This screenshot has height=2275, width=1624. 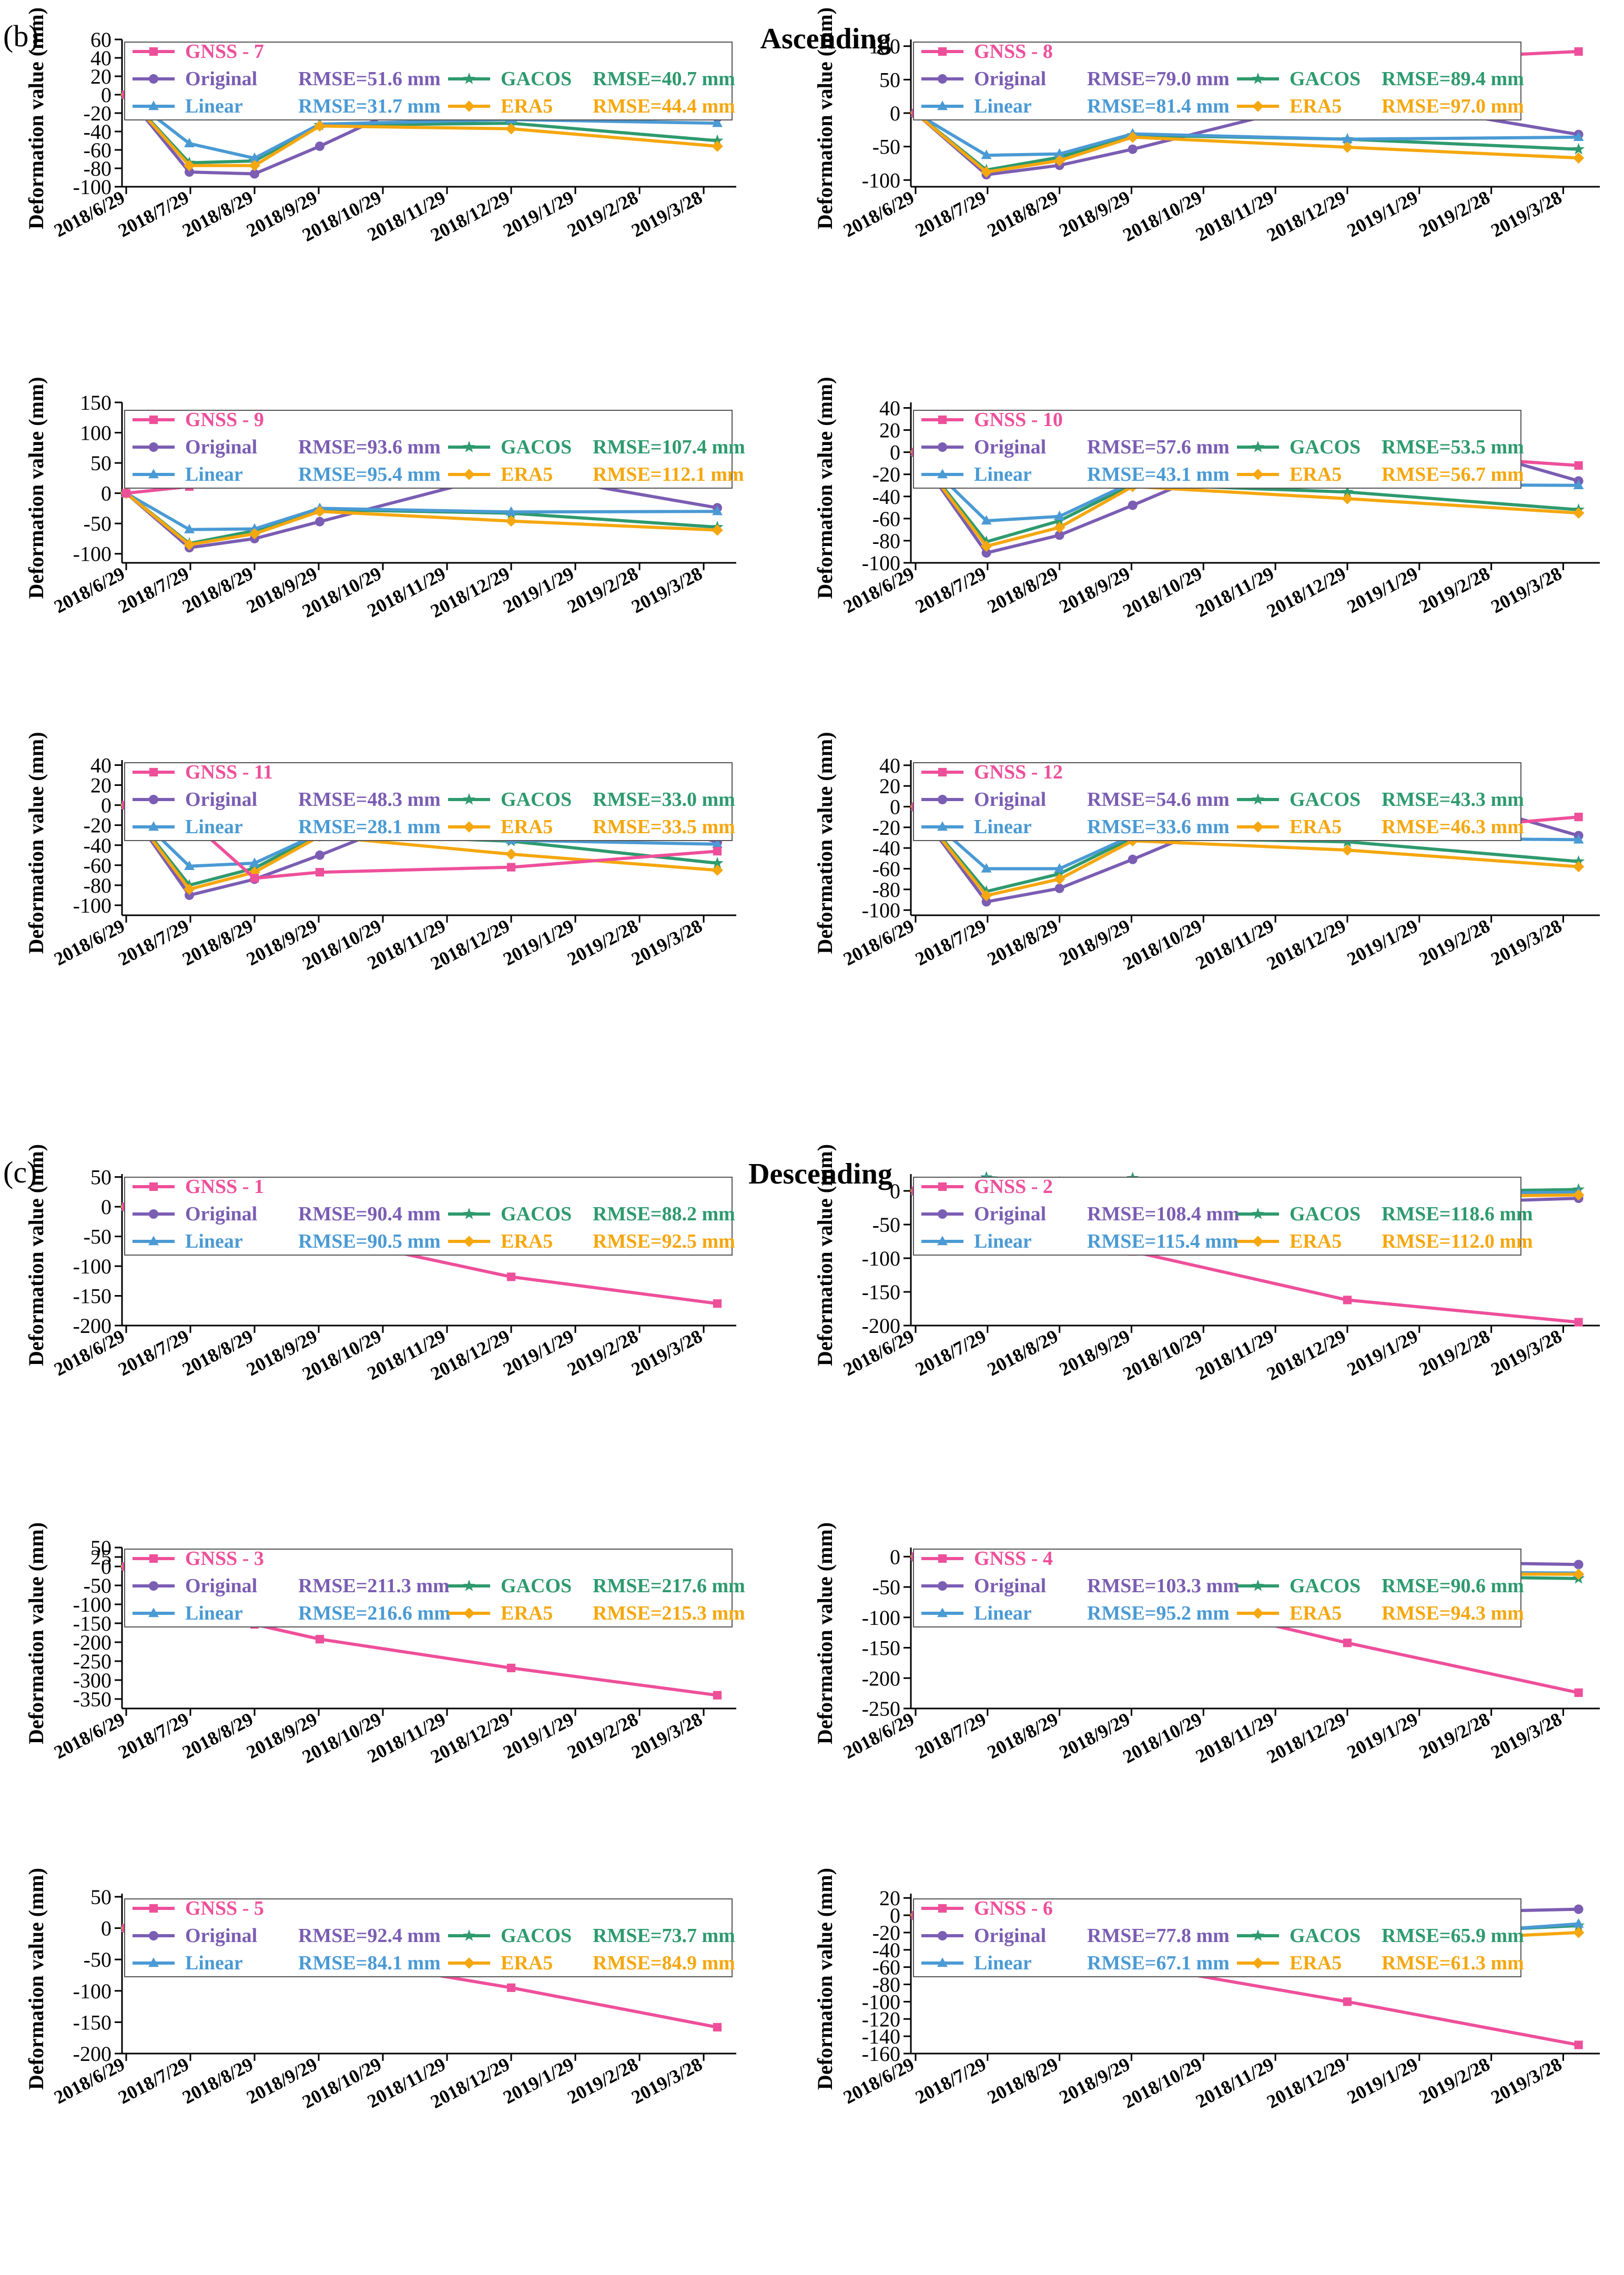 I want to click on legend-rmse-original: RMSE=211.3 mm, so click(x=374, y=1586).